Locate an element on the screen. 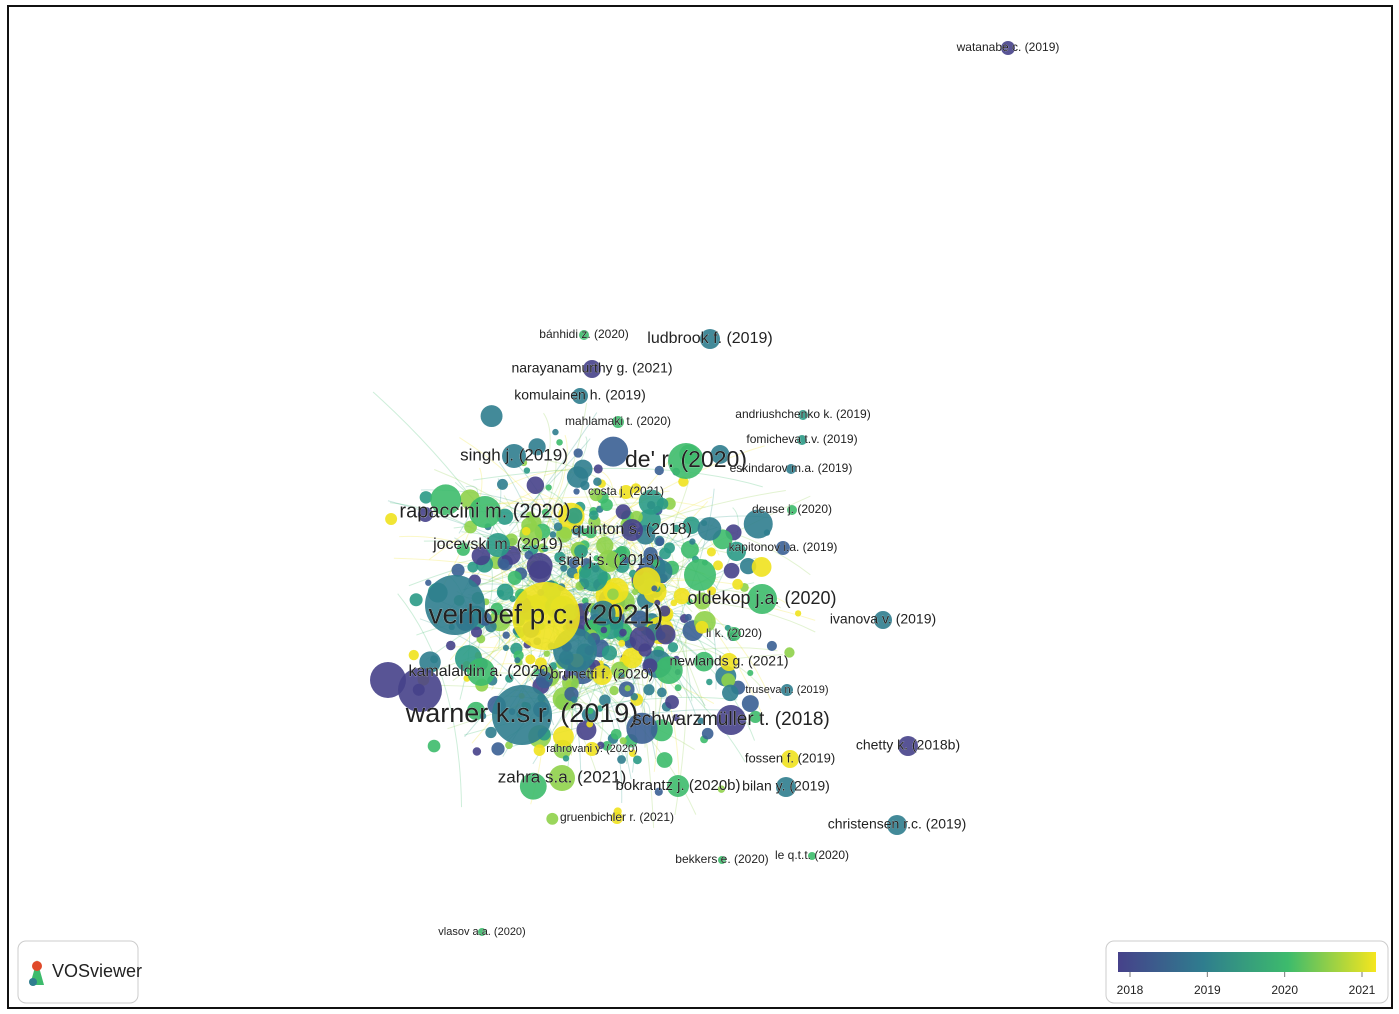 This screenshot has width=1399, height=1014. node-label: brunetti f. (2020) is located at coordinates (602, 674).